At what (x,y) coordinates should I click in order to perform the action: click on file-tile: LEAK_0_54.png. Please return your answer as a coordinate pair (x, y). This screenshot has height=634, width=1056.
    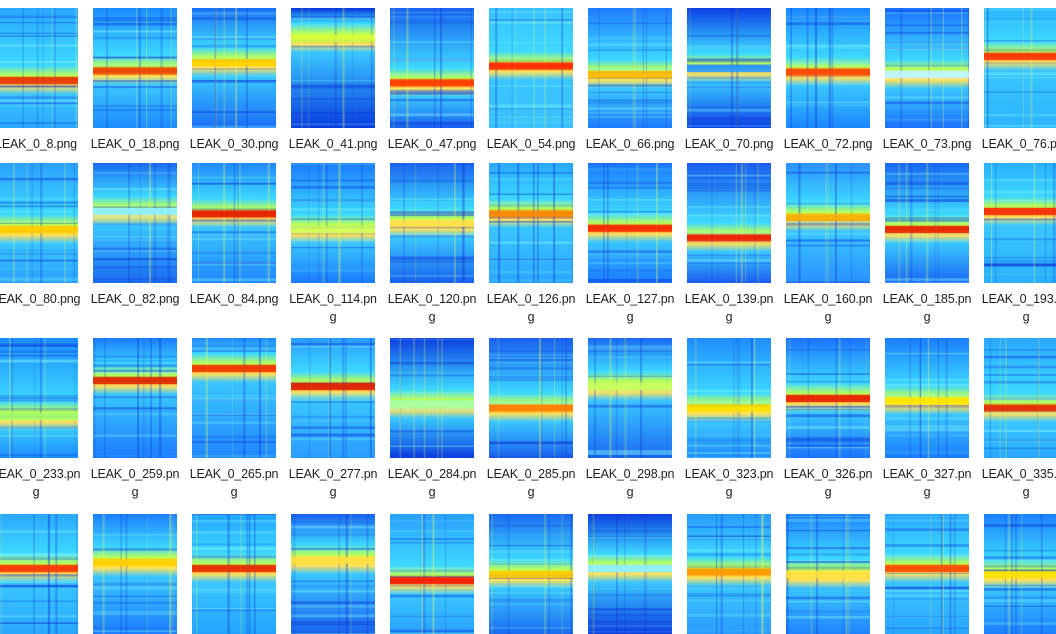
    Looking at the image, I should click on (531, 80).